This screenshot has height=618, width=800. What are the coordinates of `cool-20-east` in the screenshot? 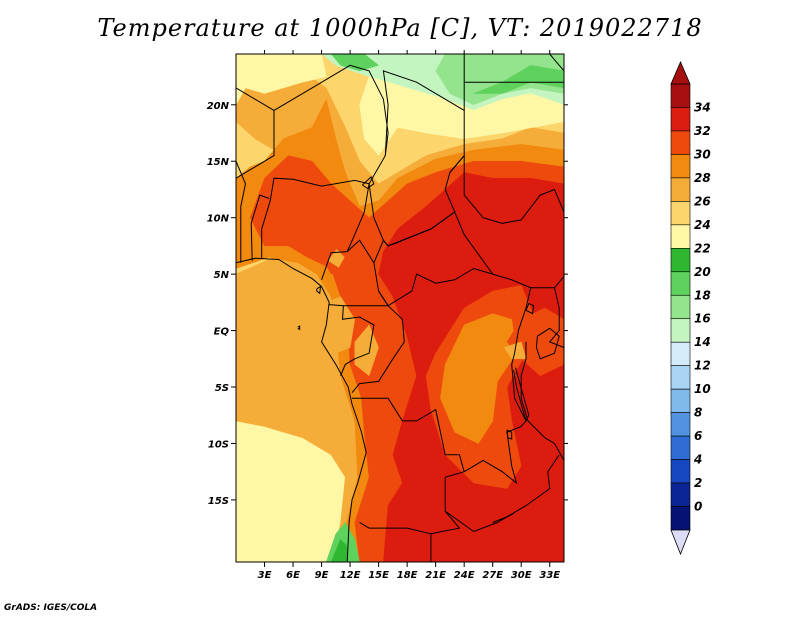 It's located at (518, 79).